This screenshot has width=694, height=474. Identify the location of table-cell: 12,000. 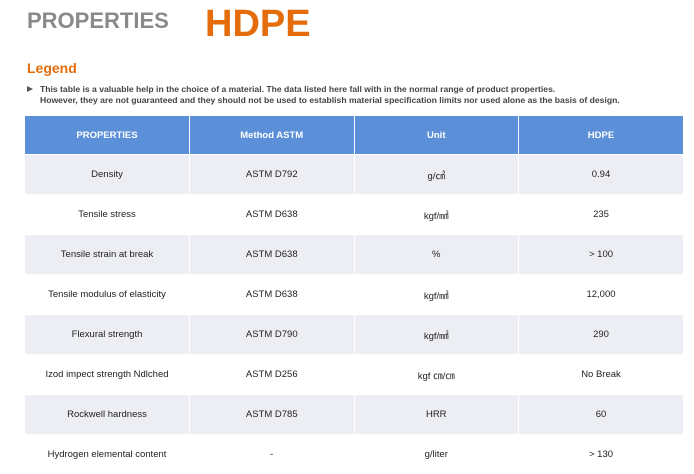
(601, 295).